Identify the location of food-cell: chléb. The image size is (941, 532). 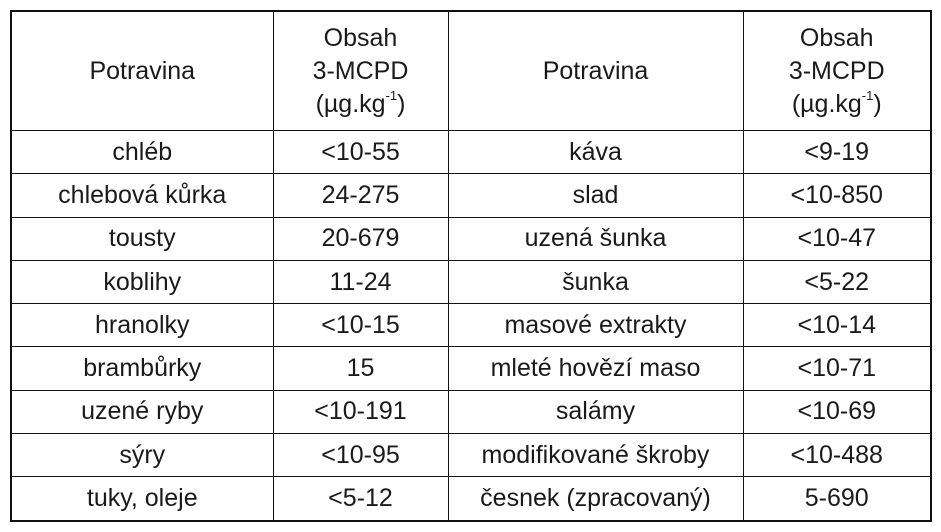
(142, 152).